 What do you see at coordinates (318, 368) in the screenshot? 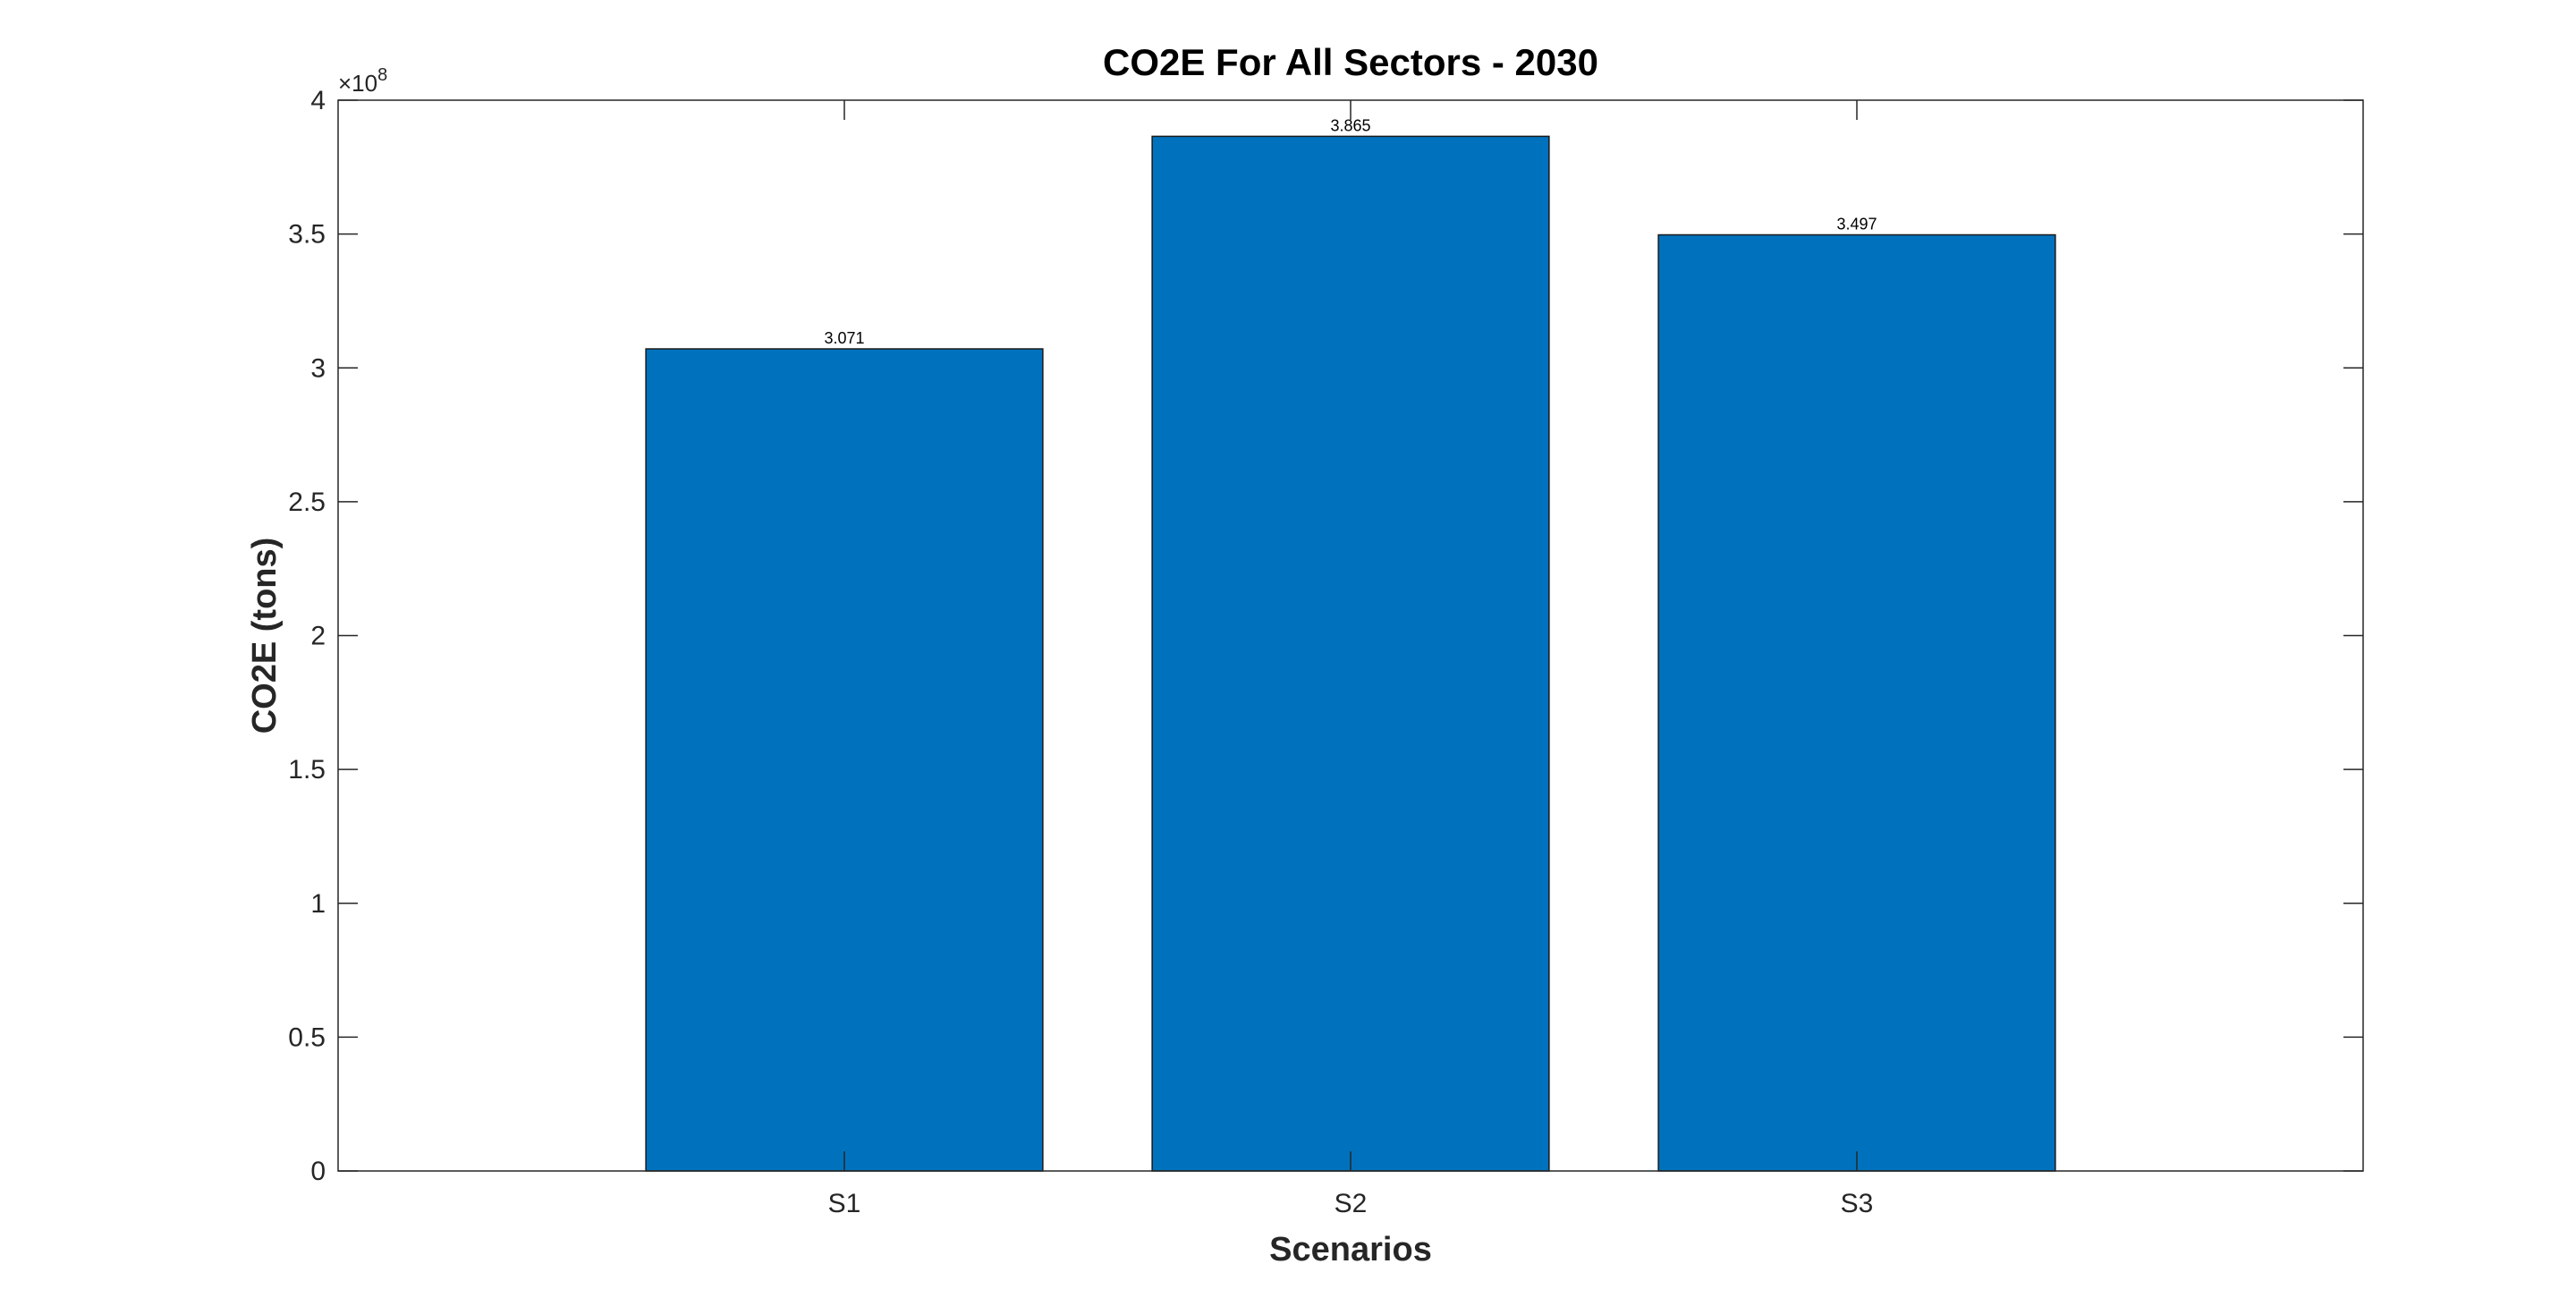
I see `y-tick-label: 3` at bounding box center [318, 368].